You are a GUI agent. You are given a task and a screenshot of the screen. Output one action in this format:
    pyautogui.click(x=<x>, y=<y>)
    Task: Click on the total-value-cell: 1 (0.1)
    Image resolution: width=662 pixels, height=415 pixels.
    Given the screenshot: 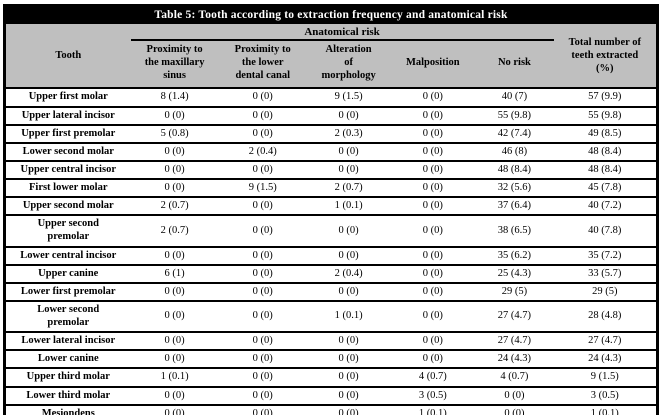 What is the action you would take?
    pyautogui.click(x=605, y=409)
    